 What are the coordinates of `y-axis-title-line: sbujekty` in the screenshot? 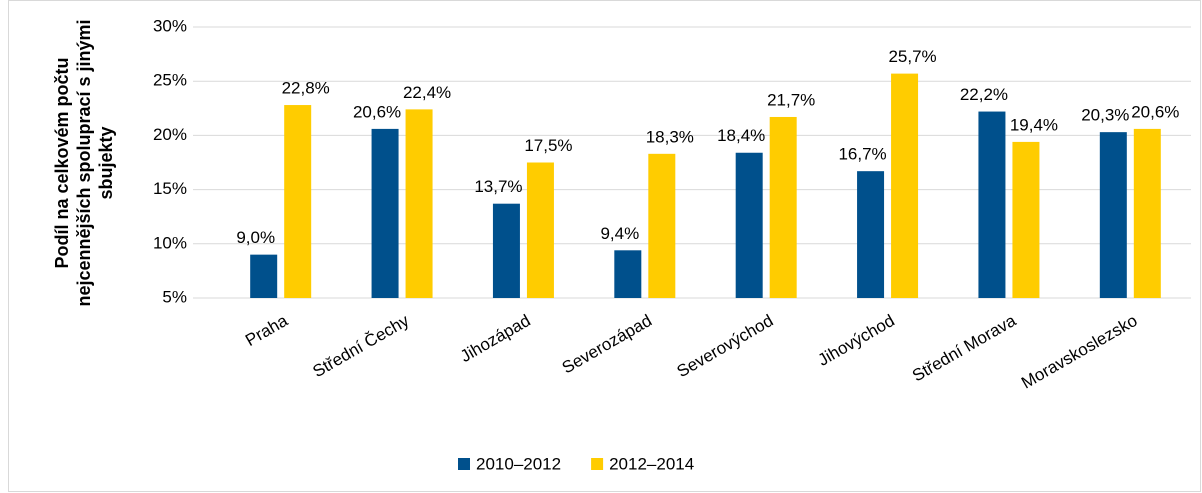 It's located at (106, 162).